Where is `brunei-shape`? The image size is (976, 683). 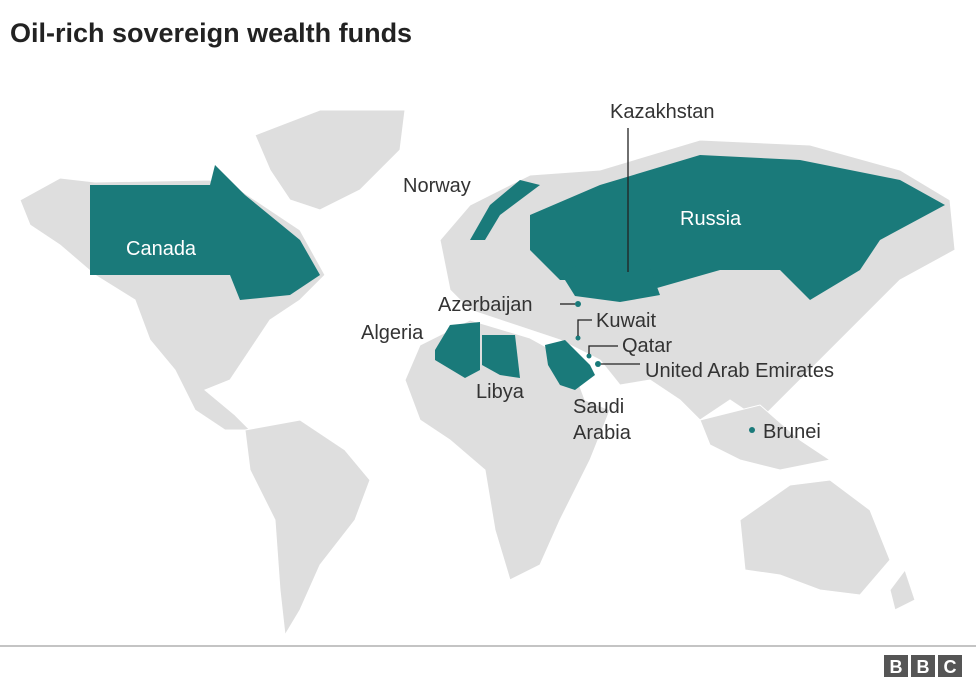 brunei-shape is located at coordinates (752, 430).